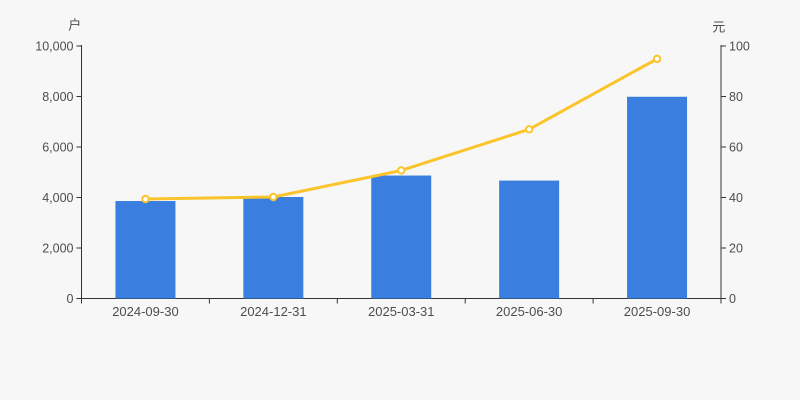  Describe the element at coordinates (273, 311) in the screenshot. I see `x-axis-tick-label: 2024-12-31` at that location.